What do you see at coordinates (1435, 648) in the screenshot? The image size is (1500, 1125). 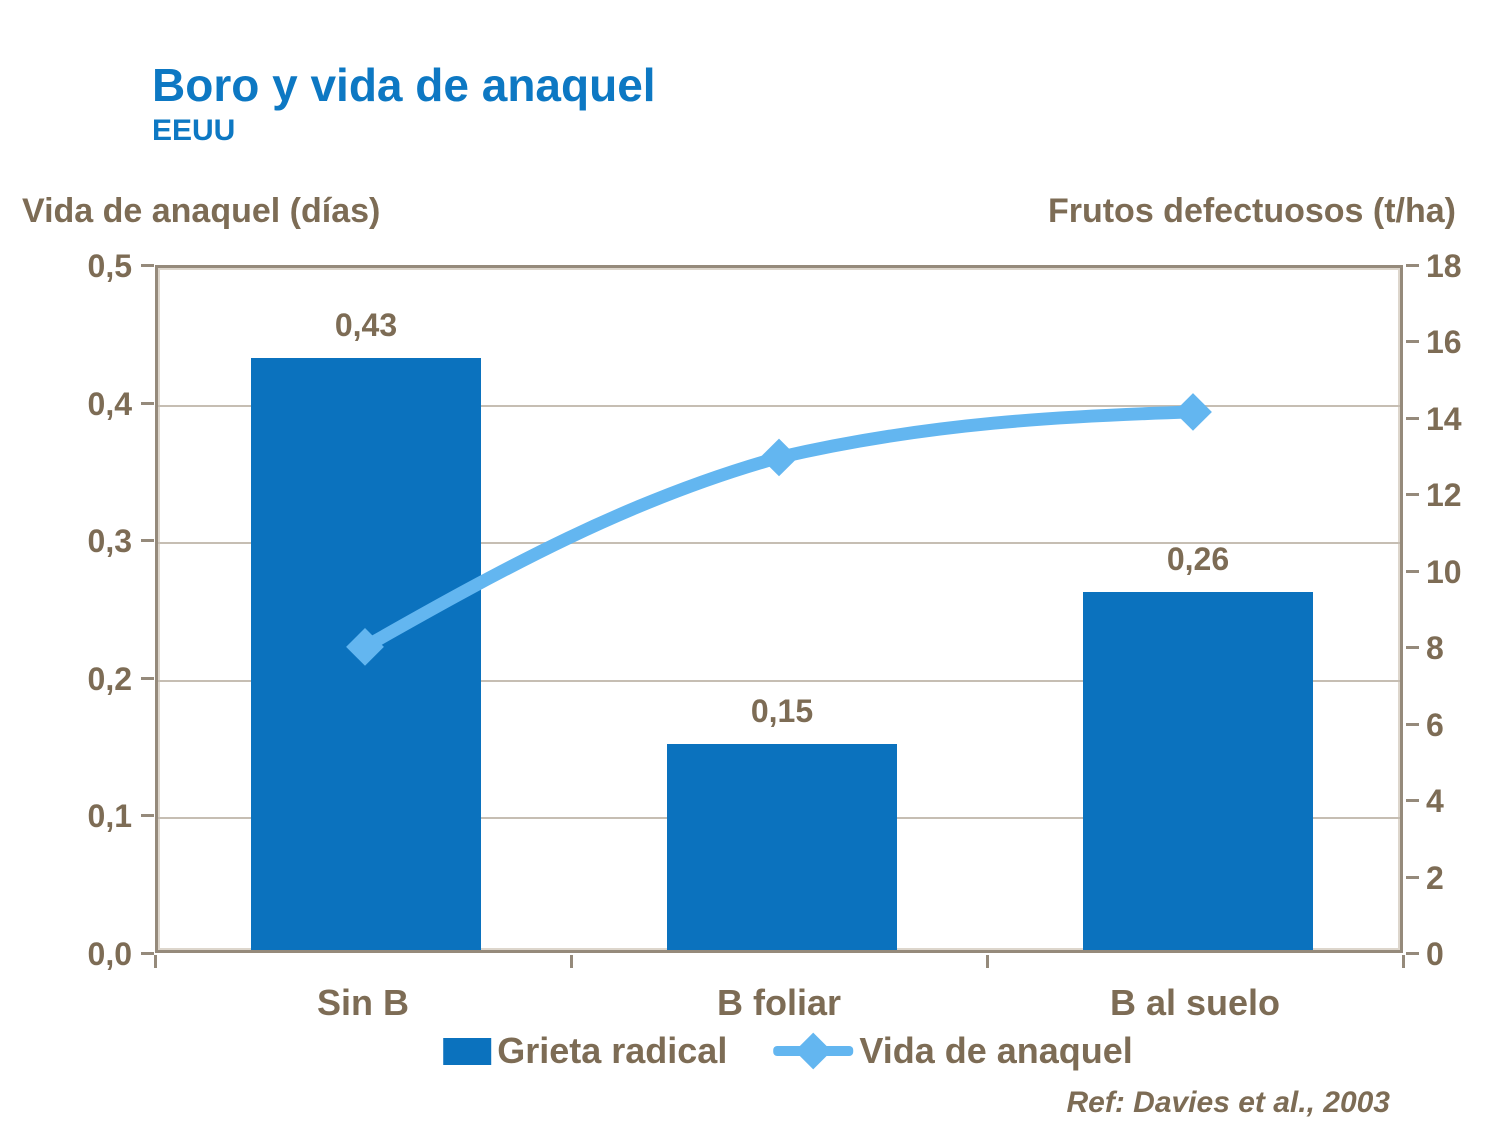 I see `right-axis-tick-label: 8` at bounding box center [1435, 648].